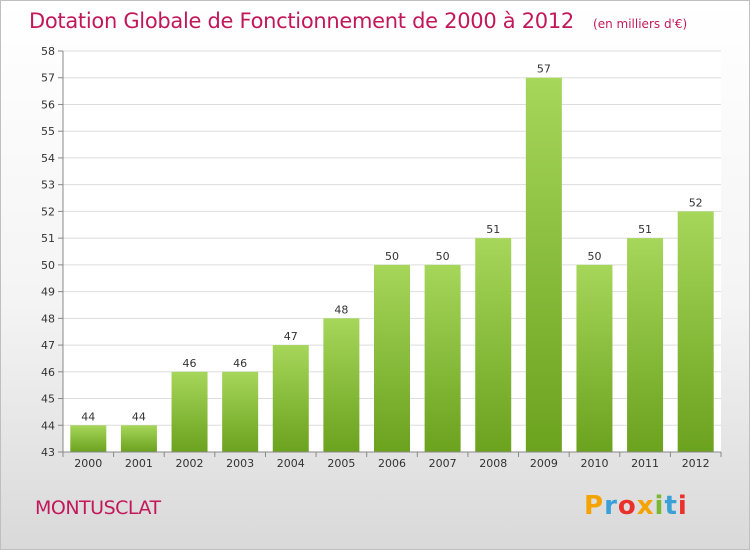 This screenshot has height=551, width=750. What do you see at coordinates (48, 158) in the screenshot?
I see `y-tick-label: 54` at bounding box center [48, 158].